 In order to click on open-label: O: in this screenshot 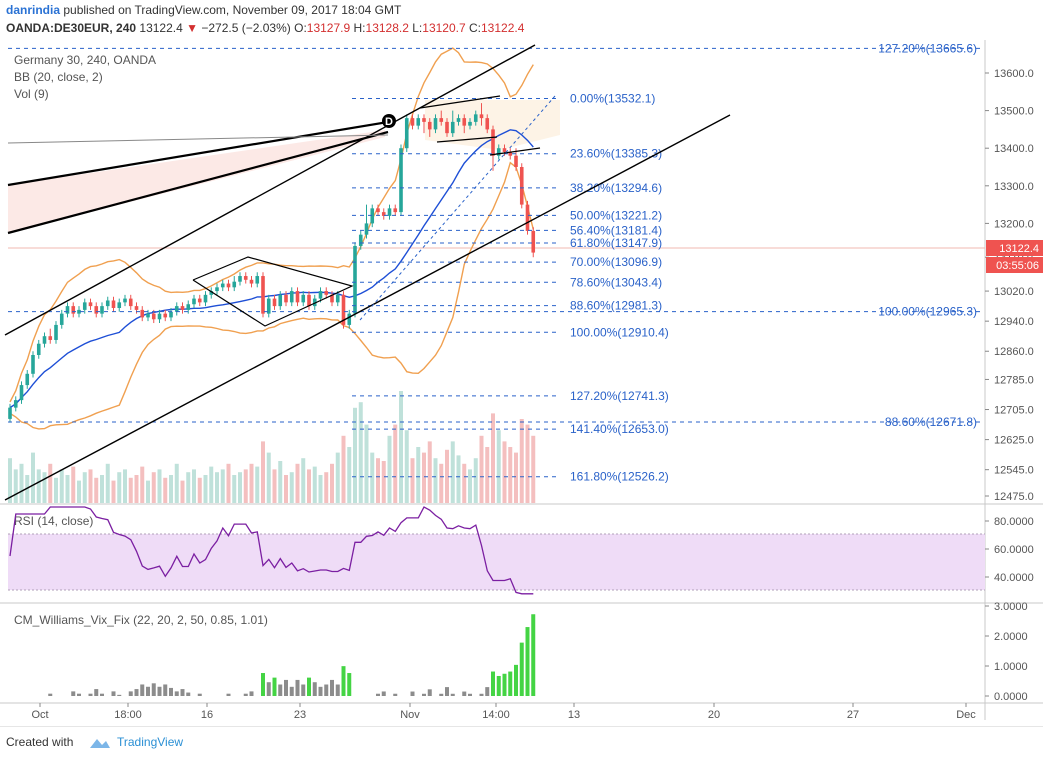, I will do `click(300, 28)`.